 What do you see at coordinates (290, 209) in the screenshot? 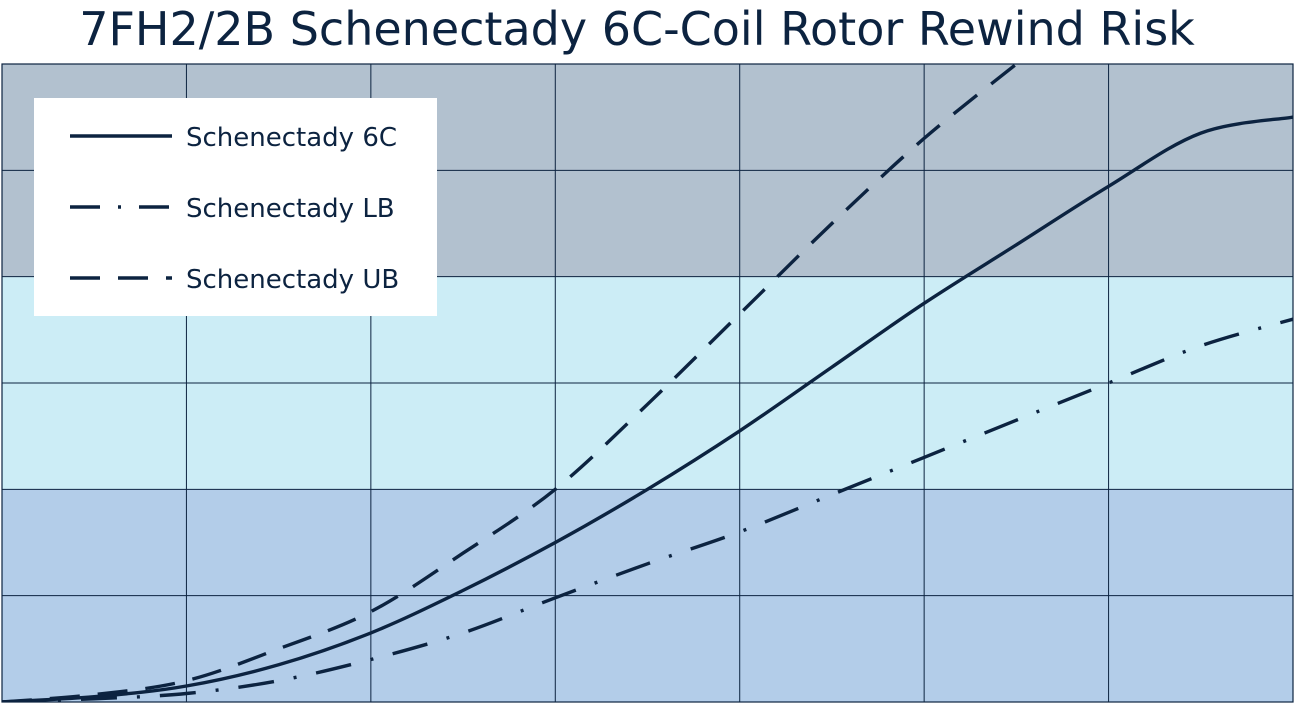
I see `legend-label-1: Schenectady LB` at bounding box center [290, 209].